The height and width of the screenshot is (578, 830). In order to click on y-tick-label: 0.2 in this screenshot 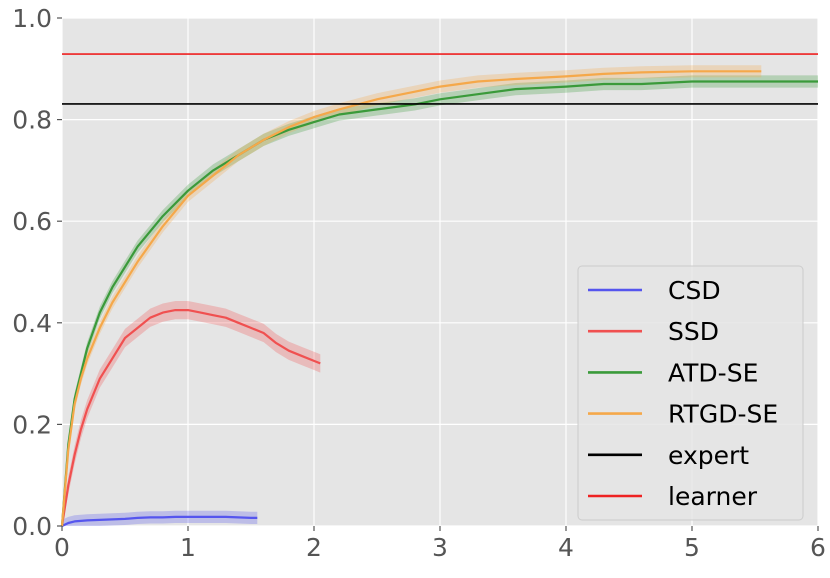, I will do `click(32, 424)`.